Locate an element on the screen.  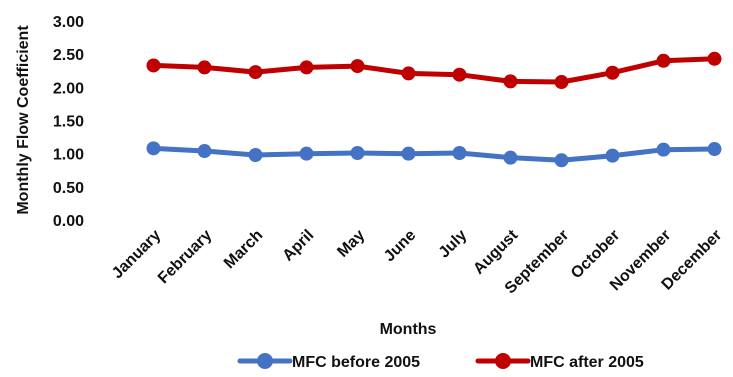
legend-item: MFC before 2005 is located at coordinates (328, 362).